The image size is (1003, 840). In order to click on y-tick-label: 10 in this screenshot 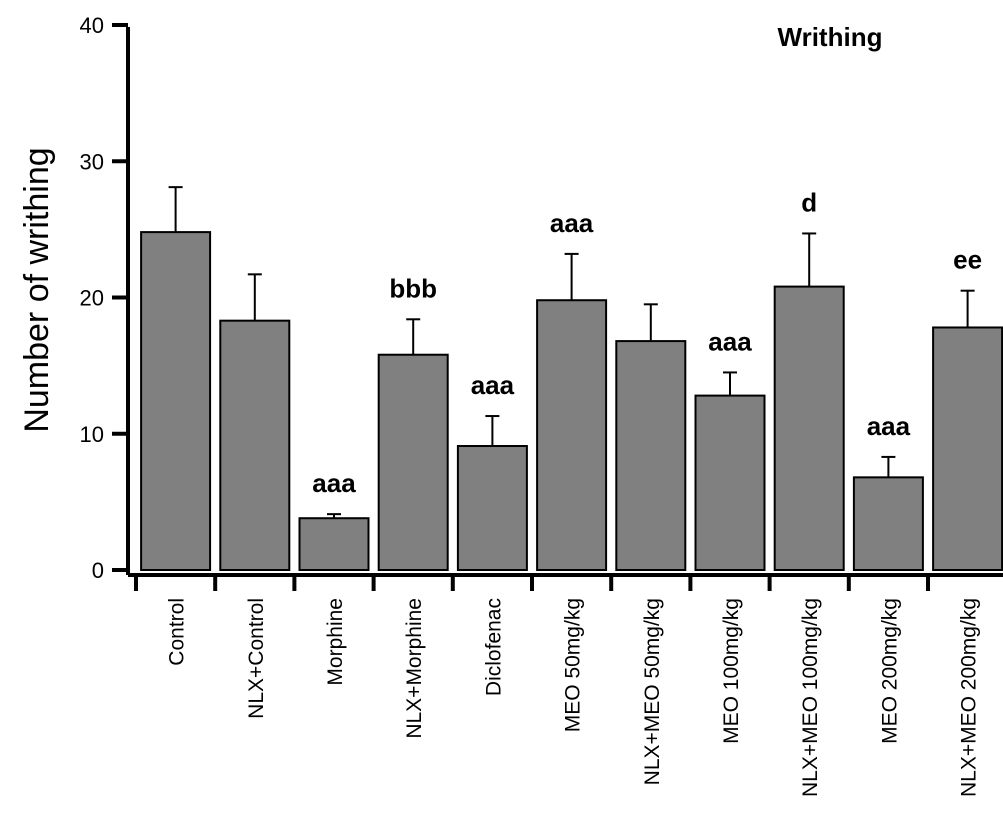, I will do `click(92, 434)`.